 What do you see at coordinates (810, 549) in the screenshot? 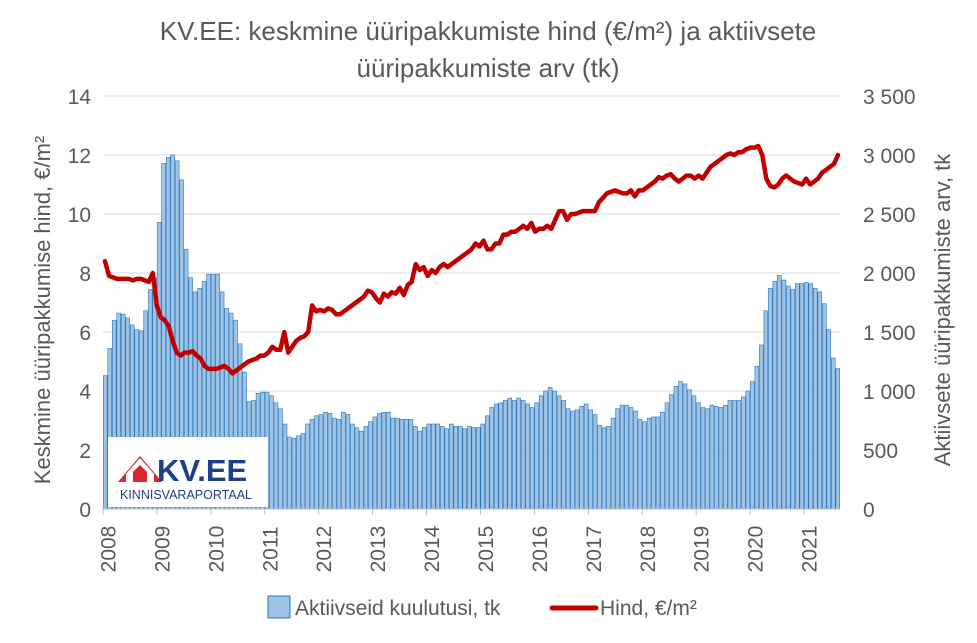
I see `x-tick-label: 2021` at bounding box center [810, 549].